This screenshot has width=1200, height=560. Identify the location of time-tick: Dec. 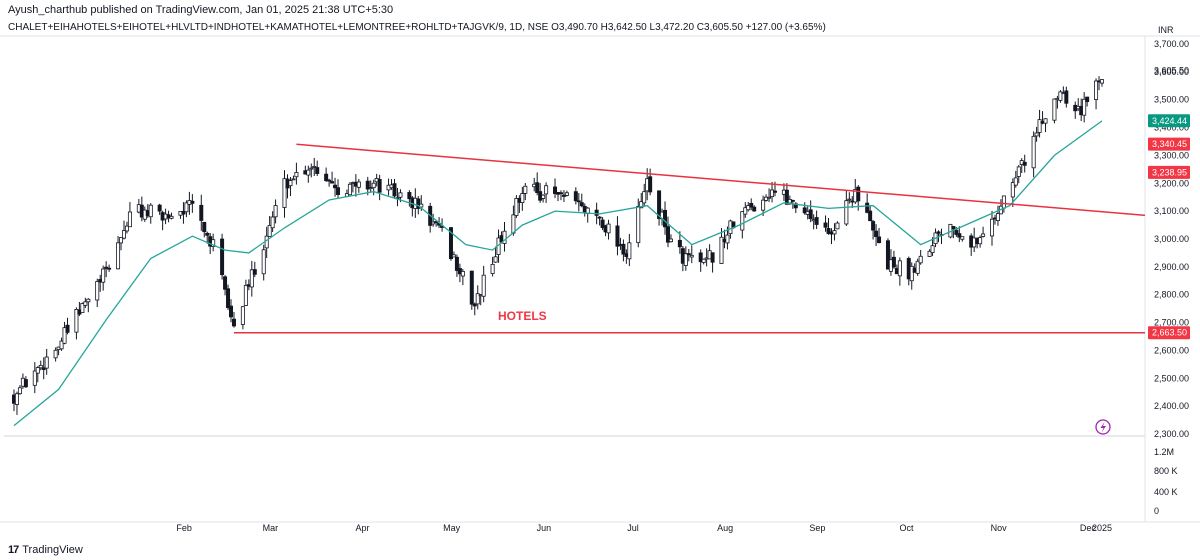
(1088, 528).